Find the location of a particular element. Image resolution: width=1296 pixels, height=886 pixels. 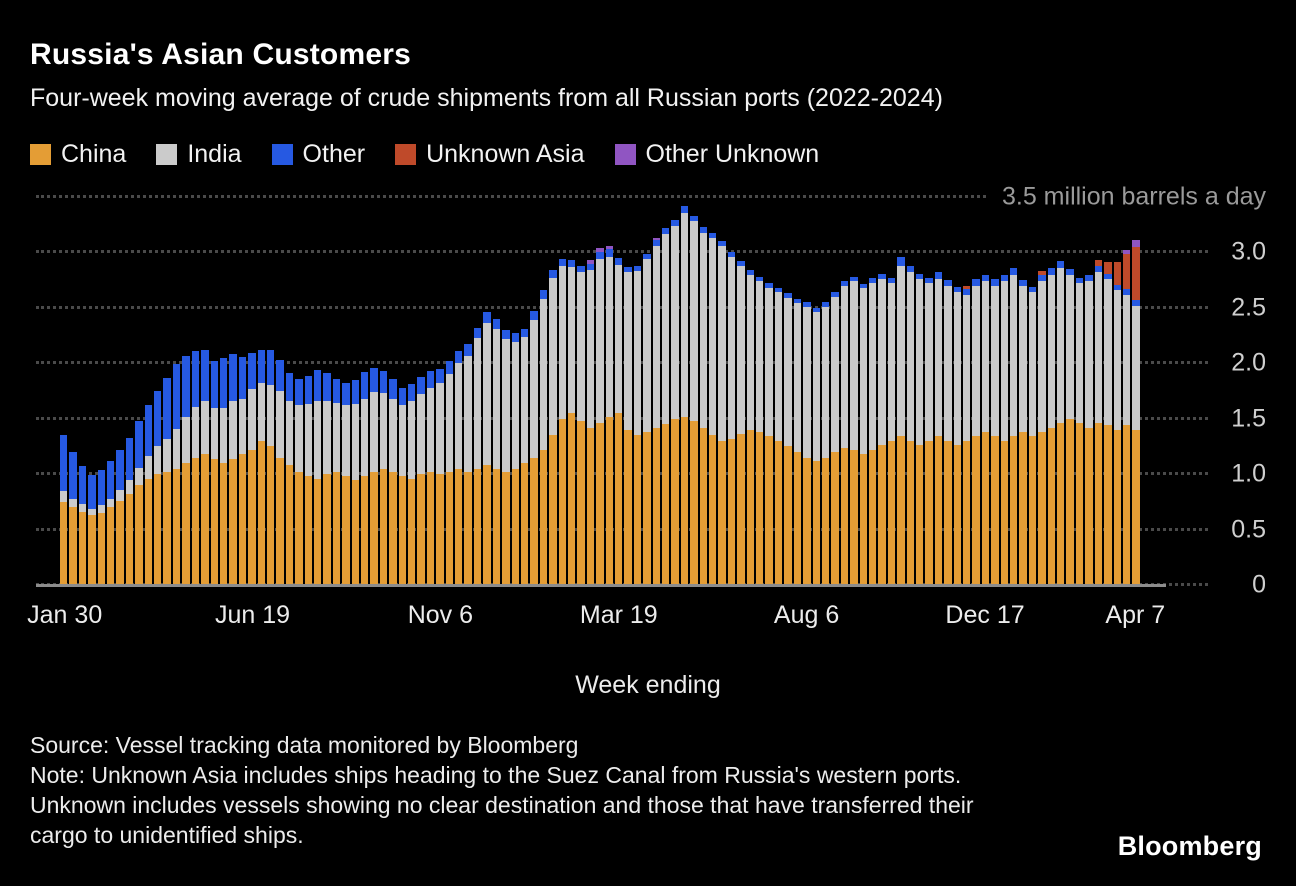

legend-label-other-unknown: Other Unknown is located at coordinates (732, 153).